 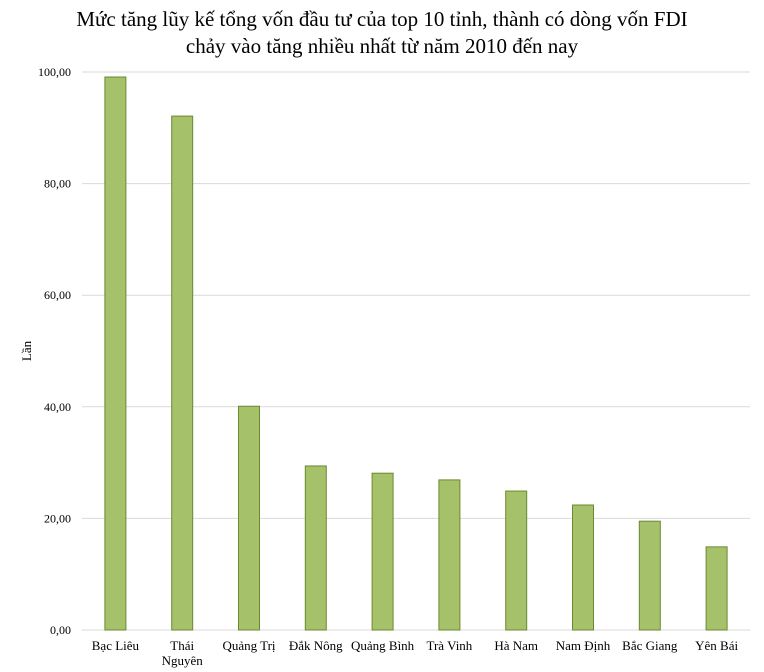 What do you see at coordinates (60, 630) in the screenshot?
I see `y-tick-label: 0,00` at bounding box center [60, 630].